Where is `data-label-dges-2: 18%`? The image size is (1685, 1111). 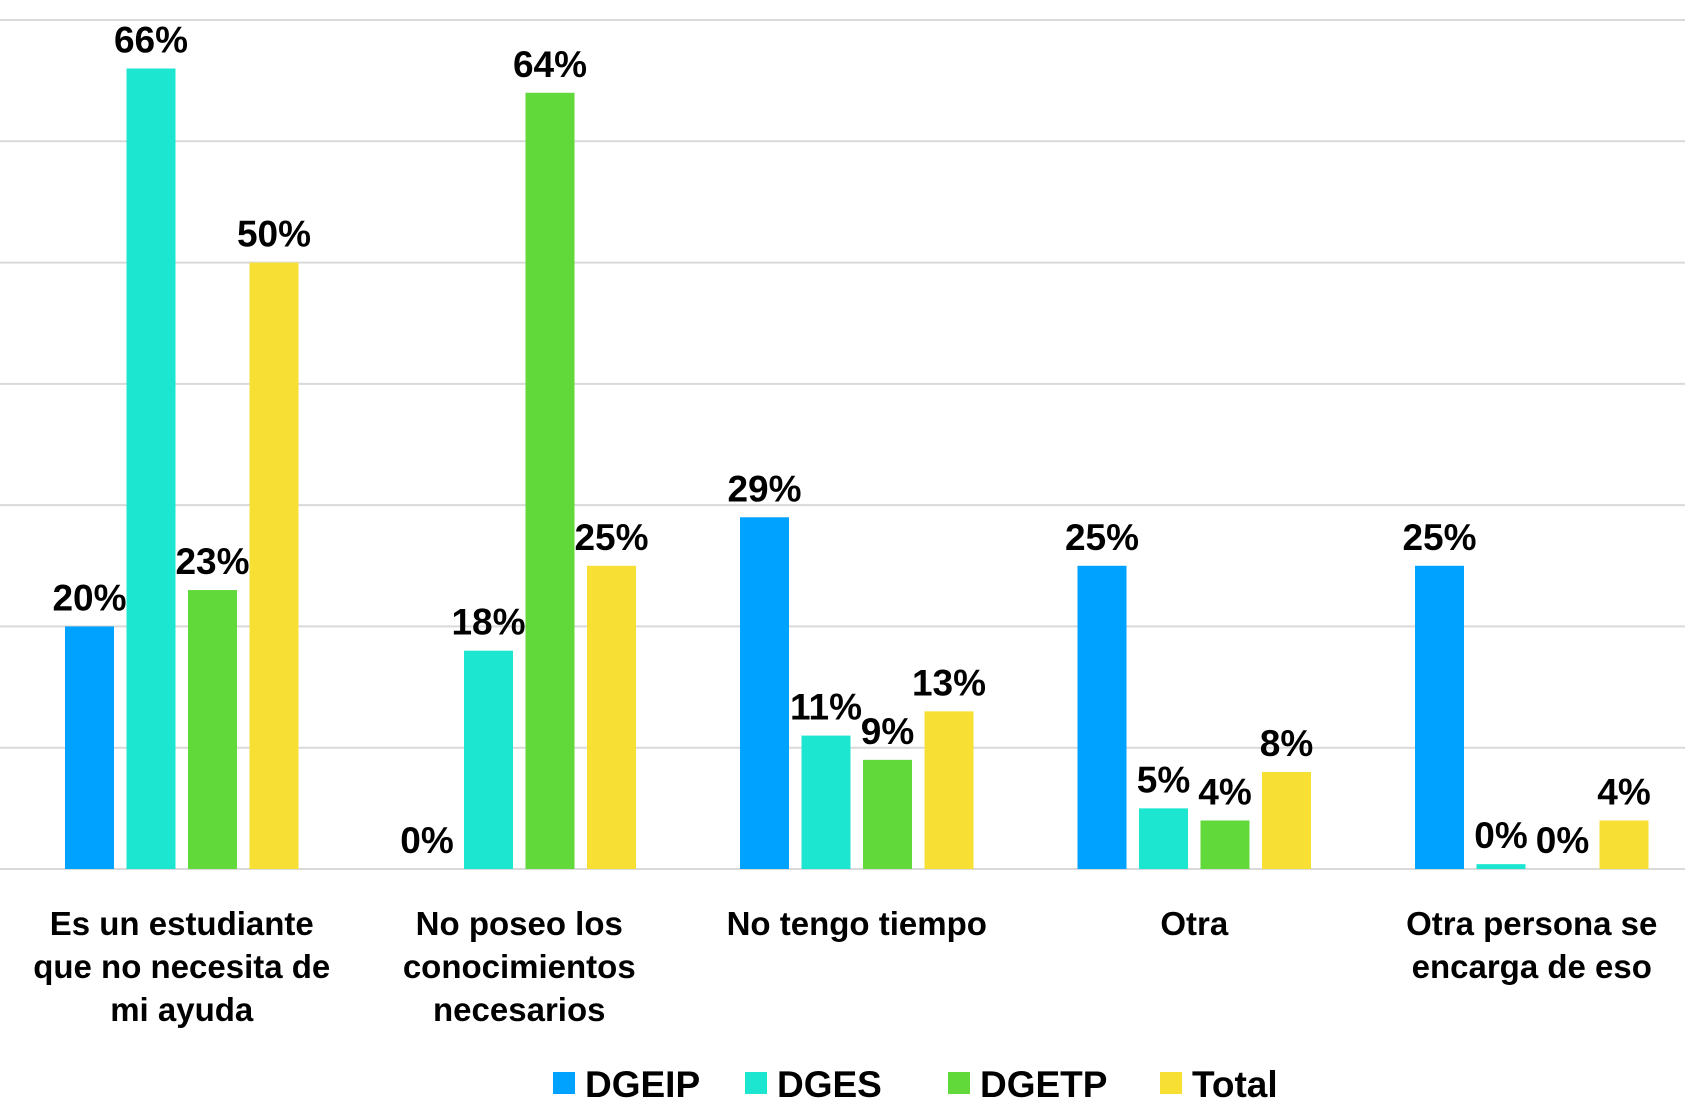 data-label-dges-2: 18% is located at coordinates (488, 622).